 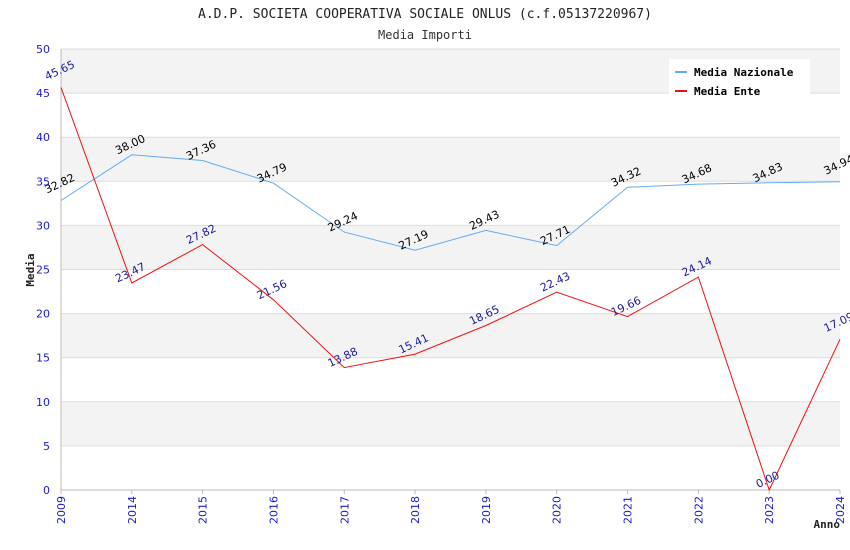 What do you see at coordinates (61, 510) in the screenshot?
I see `x-tick-label: 2009` at bounding box center [61, 510].